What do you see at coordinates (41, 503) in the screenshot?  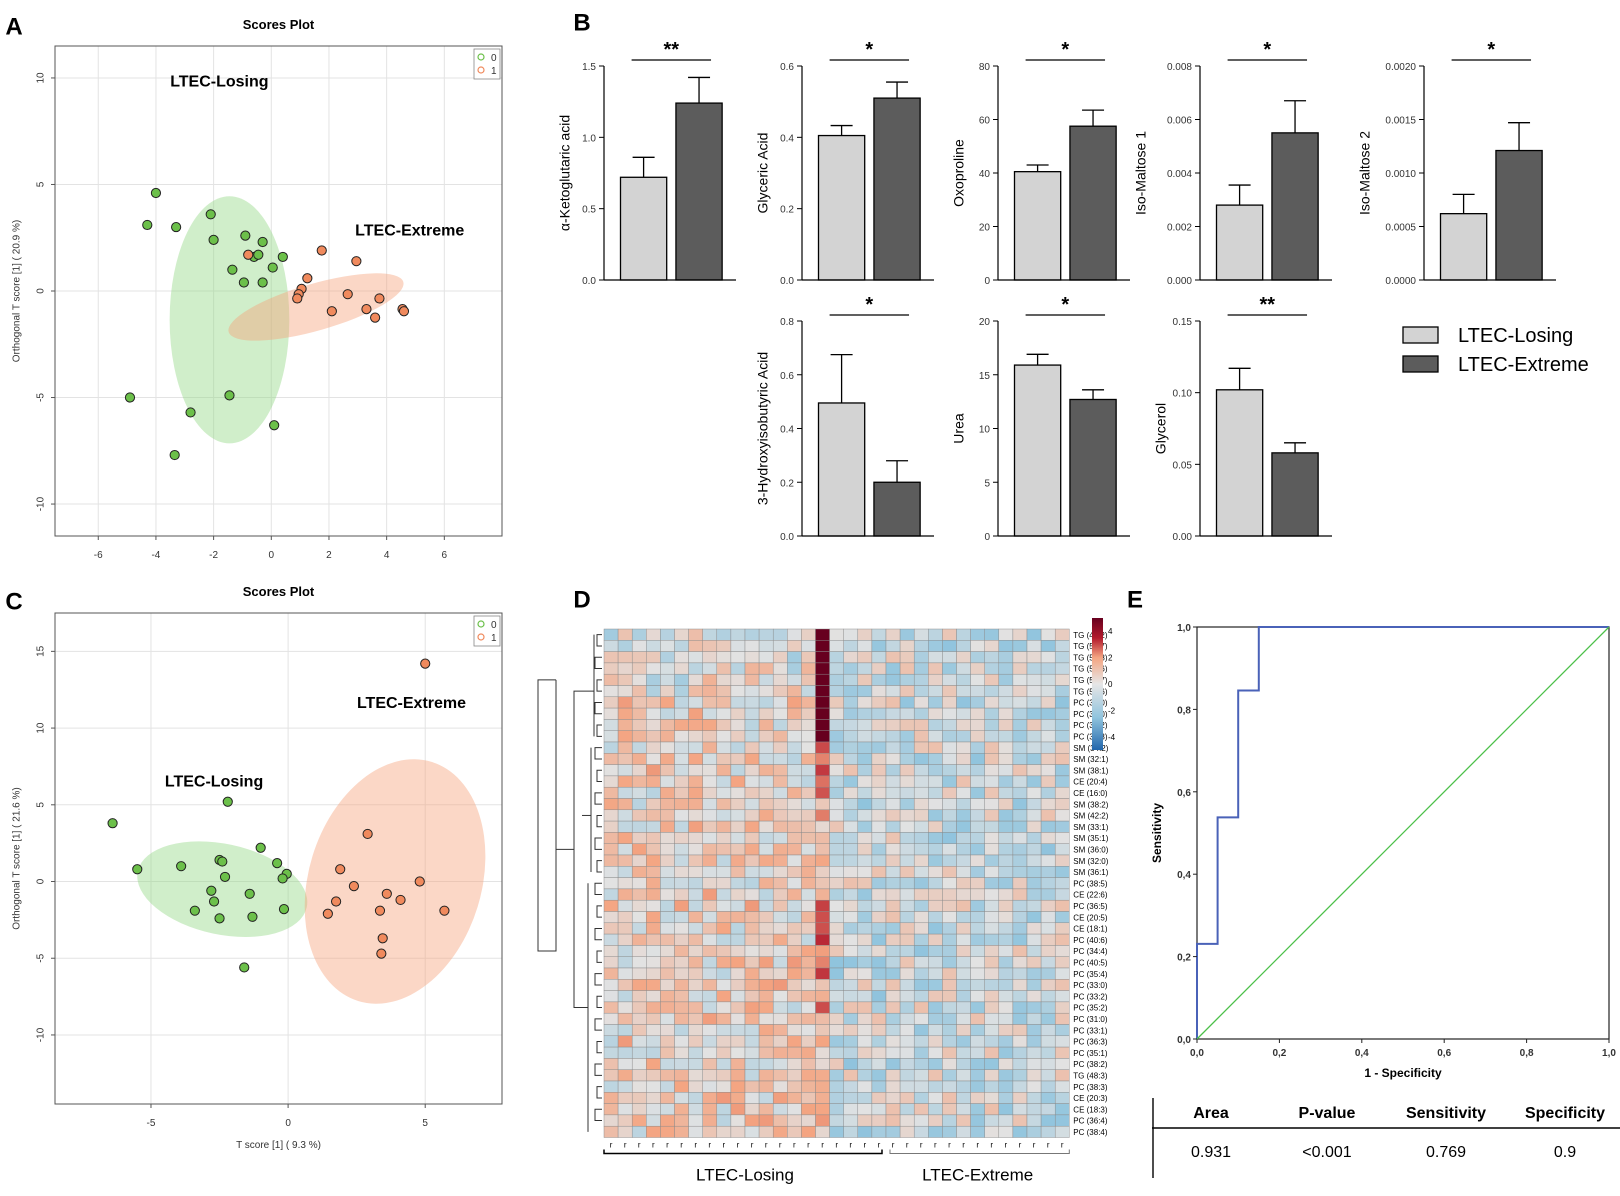 I see `y-tick-label: -10` at bounding box center [41, 503].